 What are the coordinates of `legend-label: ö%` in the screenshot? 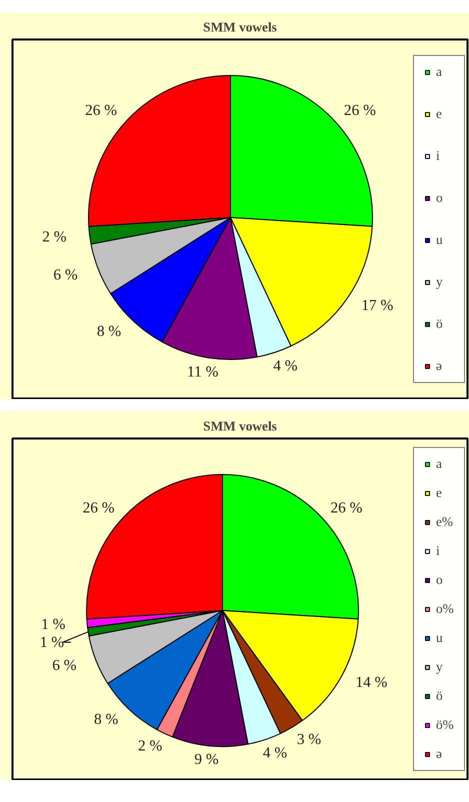 It's located at (445, 725).